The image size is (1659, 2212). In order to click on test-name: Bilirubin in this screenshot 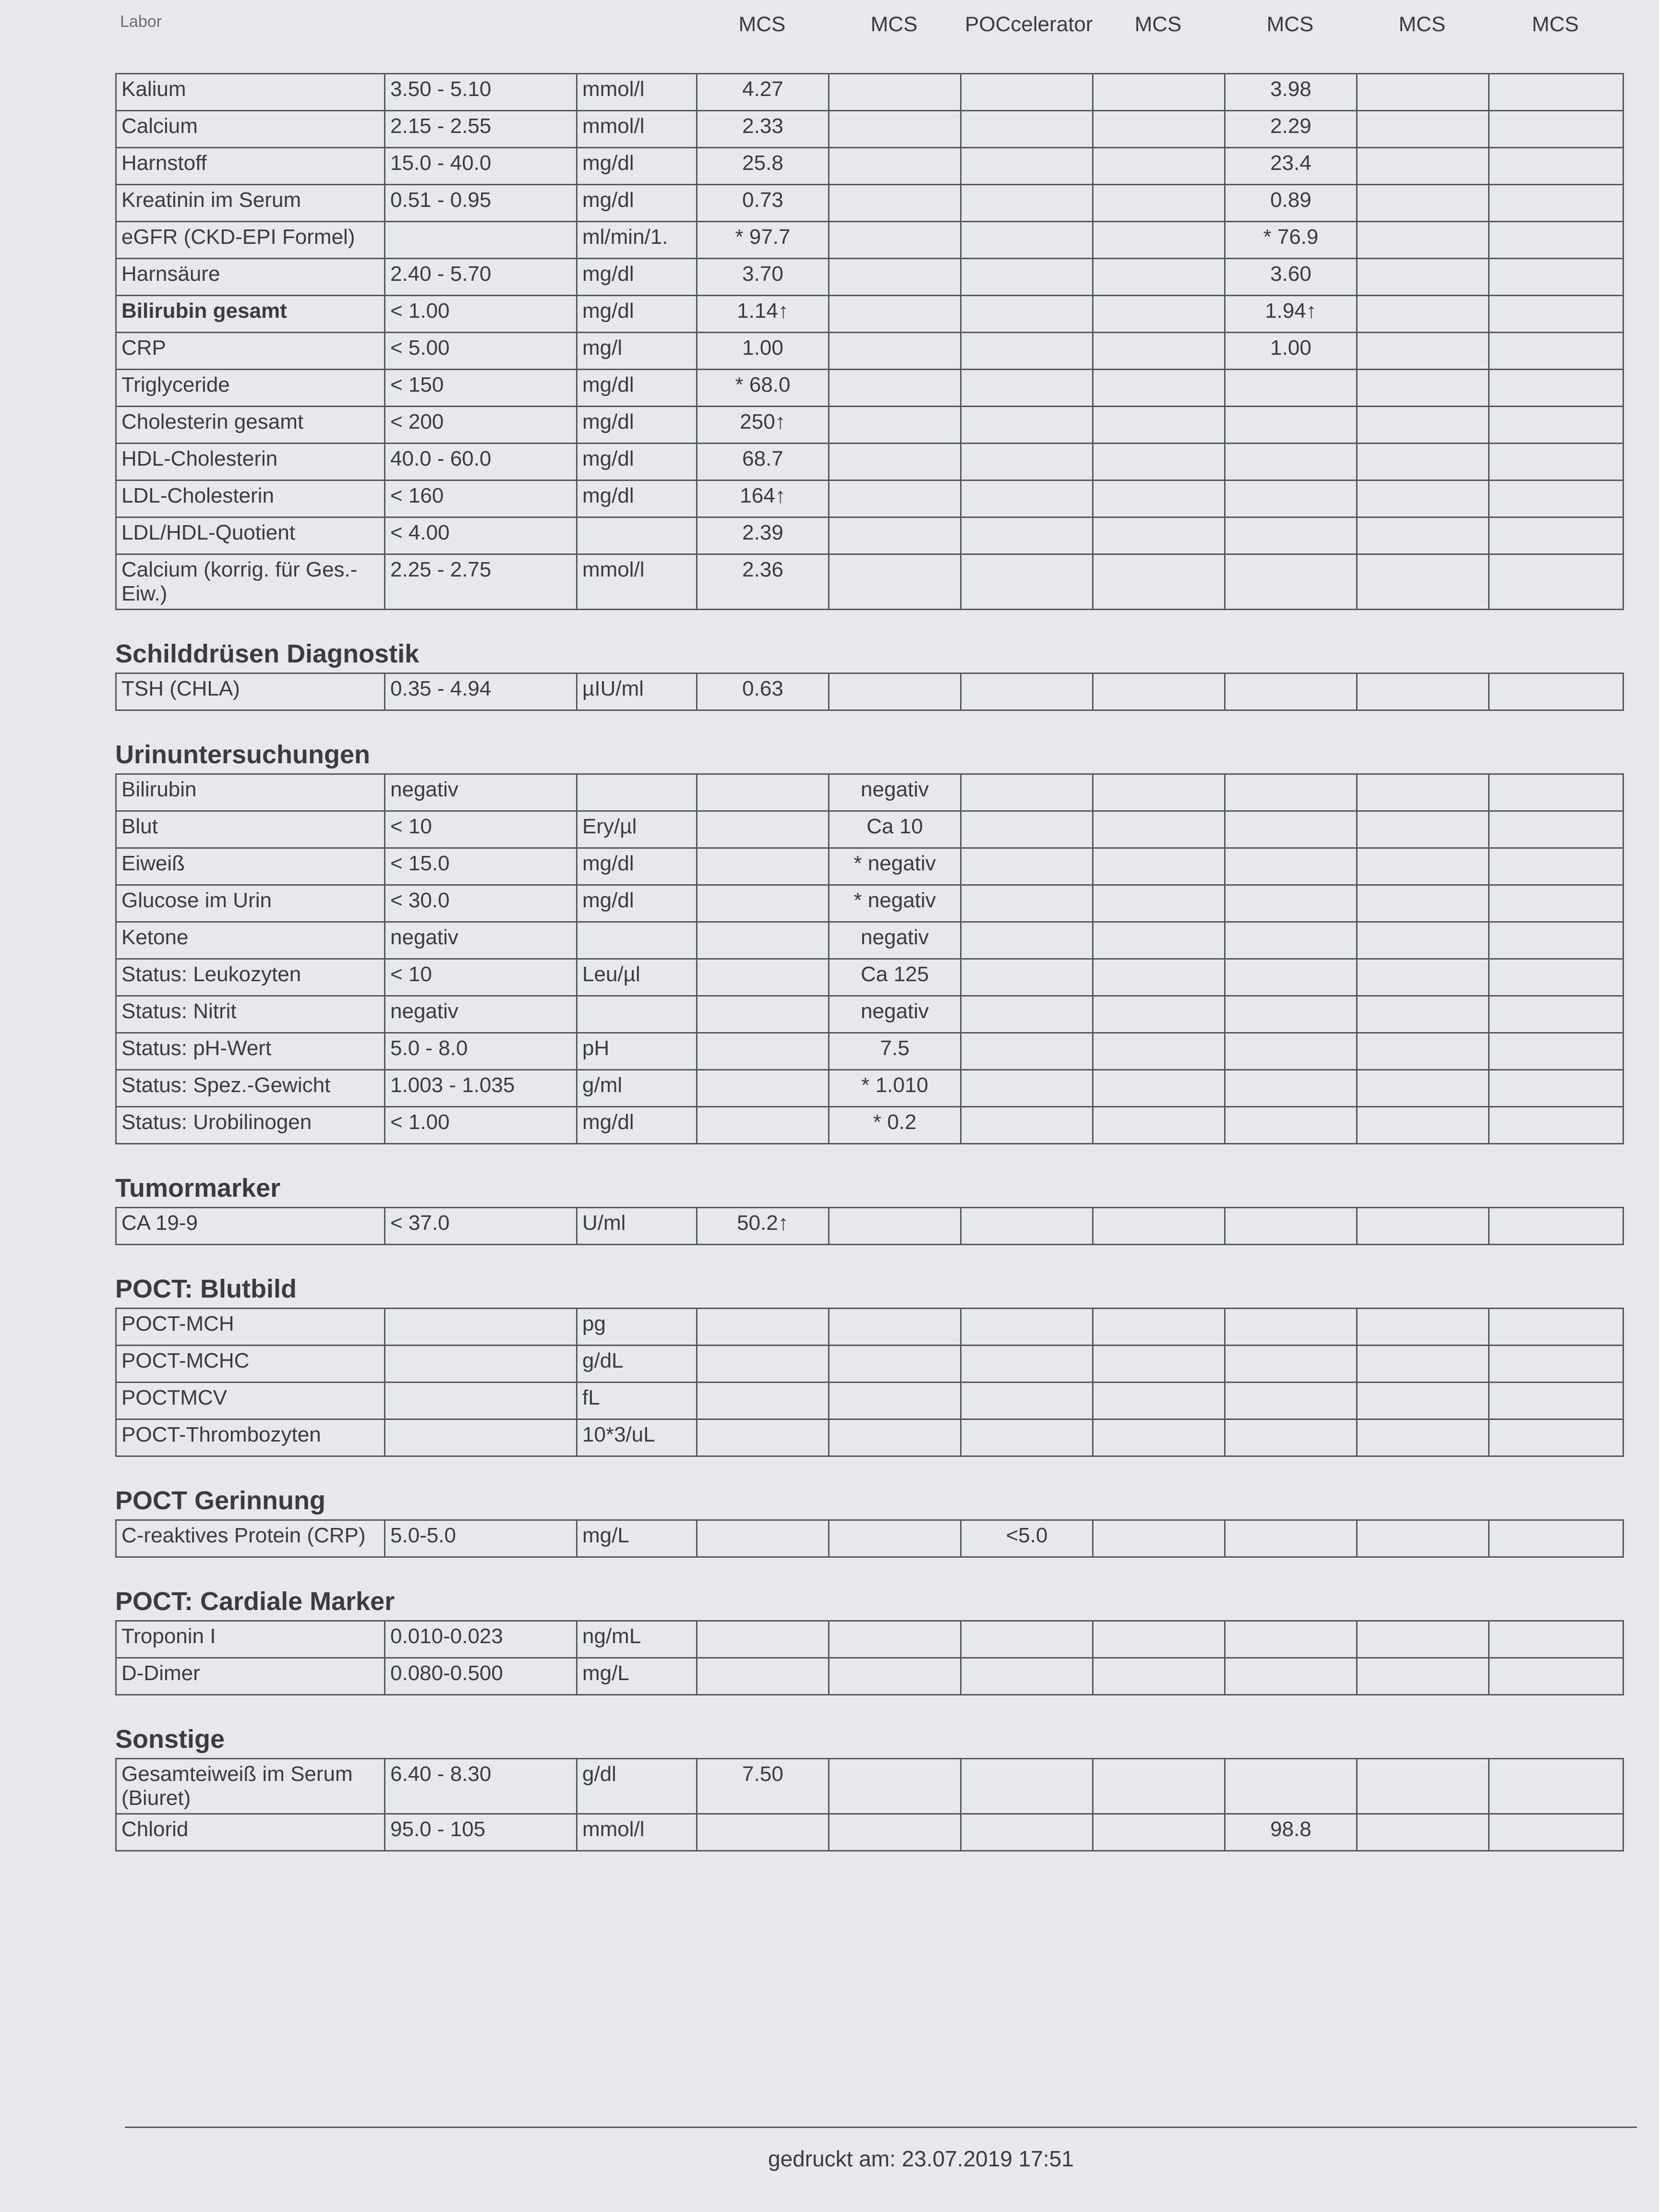, I will do `click(250, 792)`.